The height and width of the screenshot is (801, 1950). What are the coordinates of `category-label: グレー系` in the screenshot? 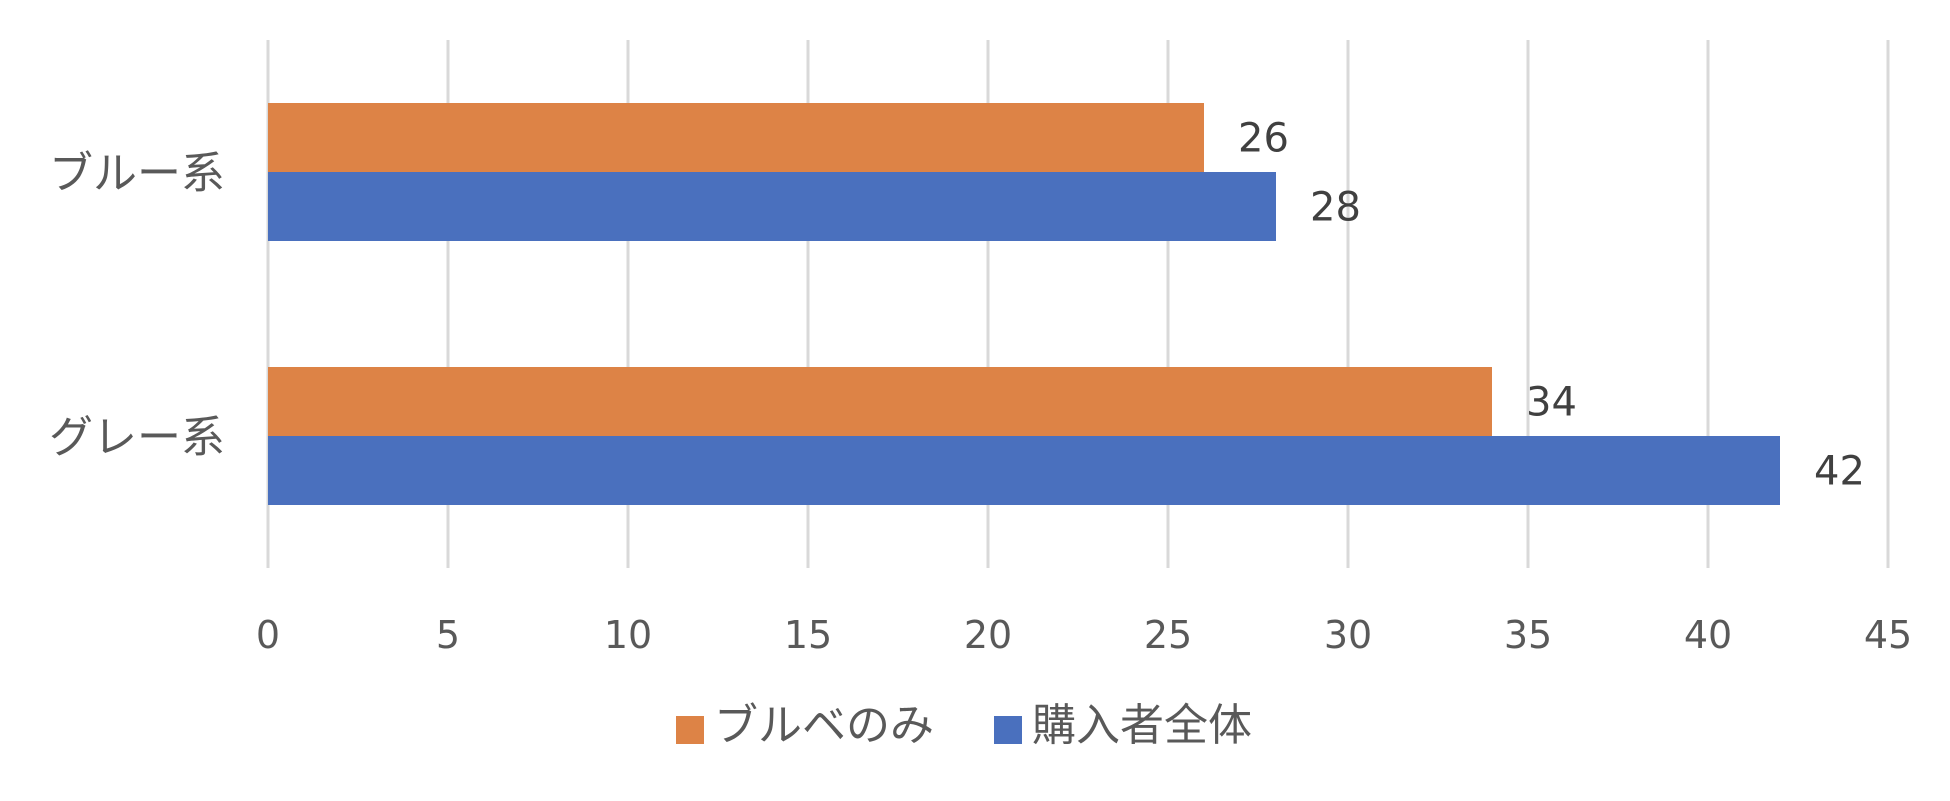 It's located at (137, 437).